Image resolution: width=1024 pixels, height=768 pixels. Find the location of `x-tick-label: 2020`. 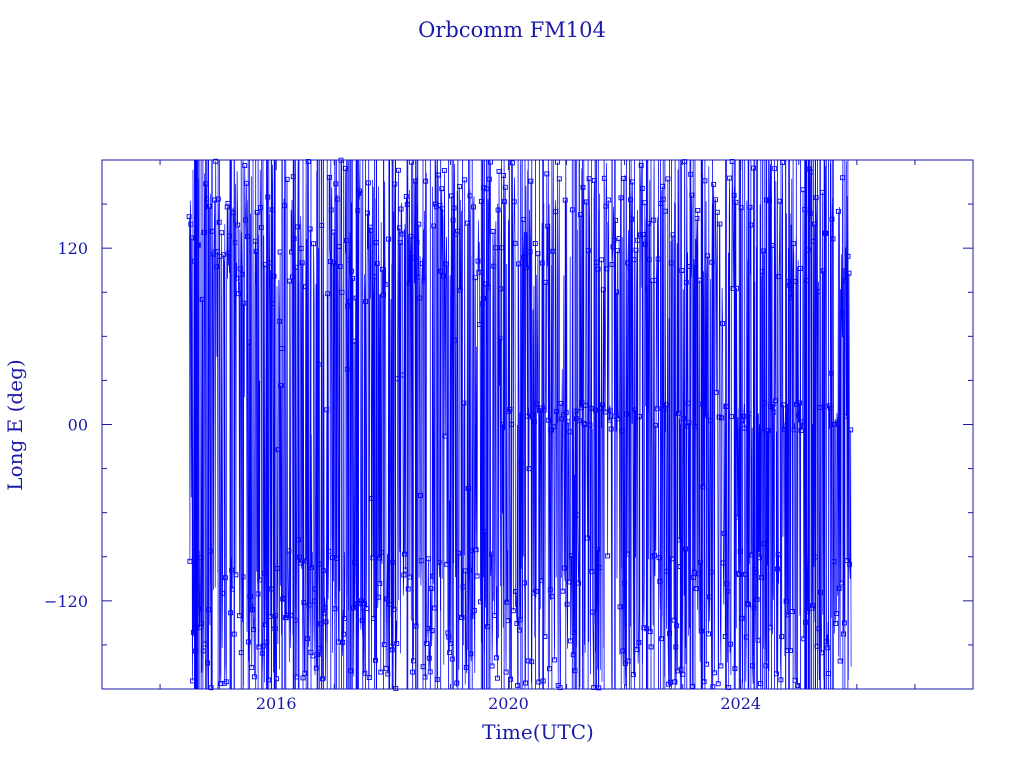

x-tick-label: 2020 is located at coordinates (508, 703).